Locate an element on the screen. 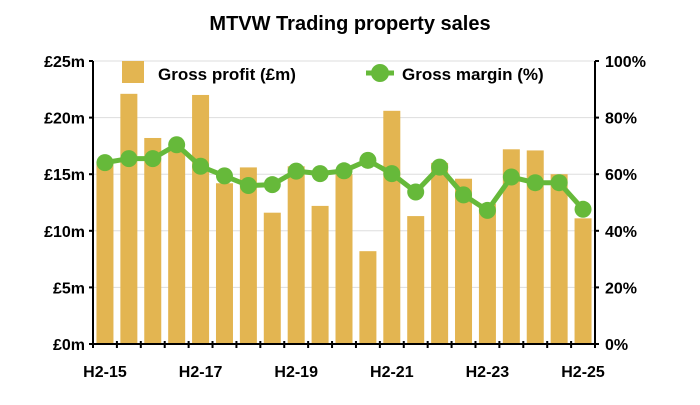 This screenshot has height=405, width=700. right-tick-label: 0% is located at coordinates (616, 345).